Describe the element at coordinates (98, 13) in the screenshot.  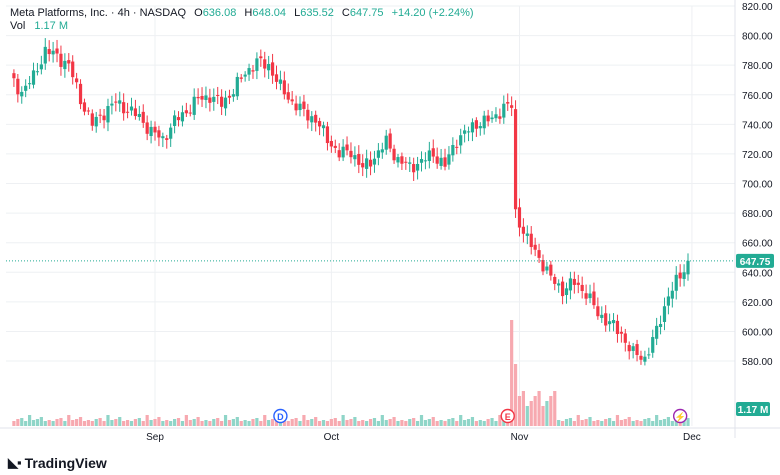
I see `symbol-title: Meta Platforms, Inc. · 4h · NASDAQ` at that location.